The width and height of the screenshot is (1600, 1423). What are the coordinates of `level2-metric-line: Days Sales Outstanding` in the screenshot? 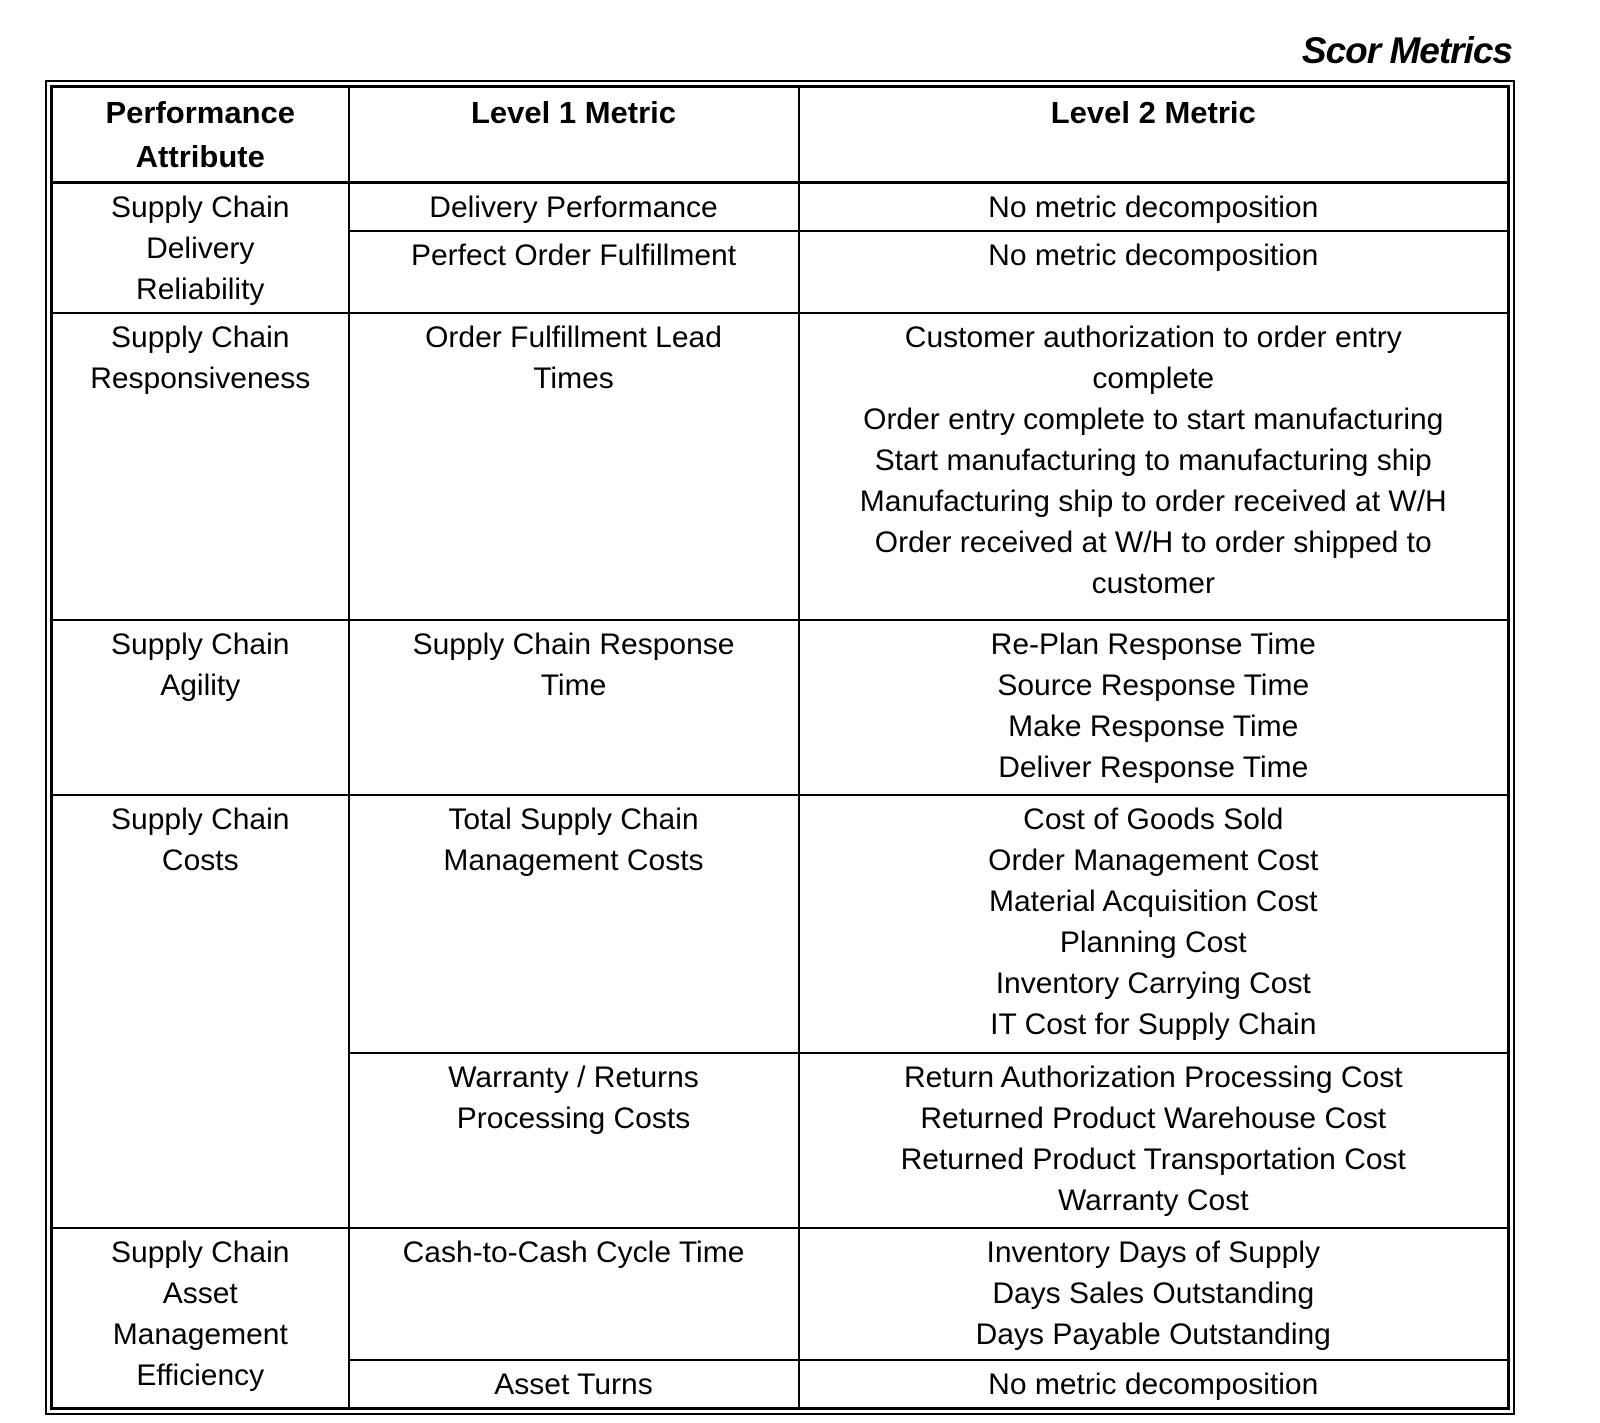 It's located at (1153, 1293).